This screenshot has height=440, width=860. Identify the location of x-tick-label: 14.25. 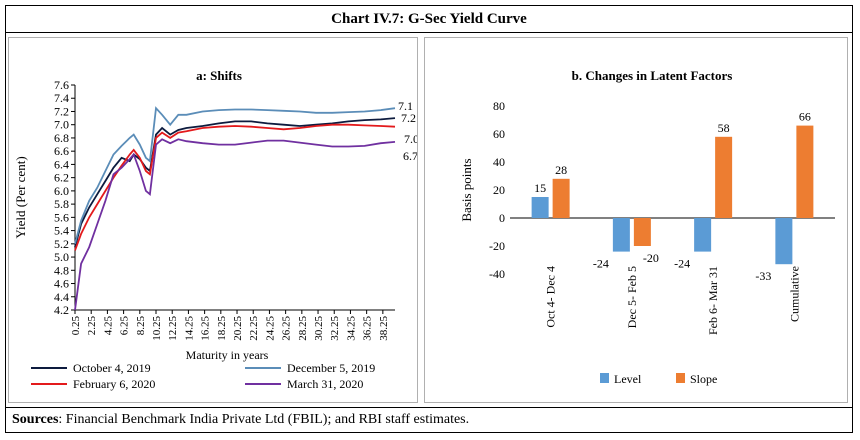
(189, 328).